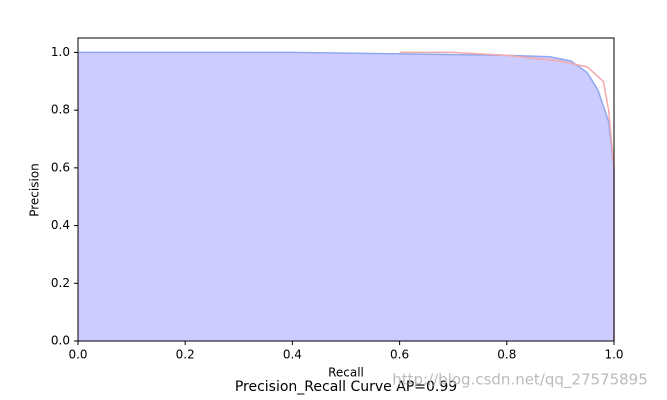 This screenshot has height=400, width=667. What do you see at coordinates (60, 110) in the screenshot?
I see `y-tick-label: 0.8` at bounding box center [60, 110].